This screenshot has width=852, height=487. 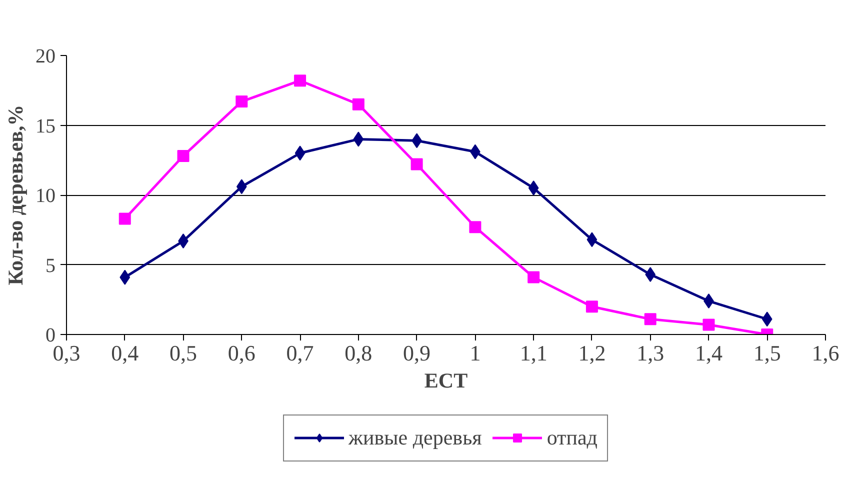 I want to click on x-tick-label: 1,2, so click(x=592, y=353).